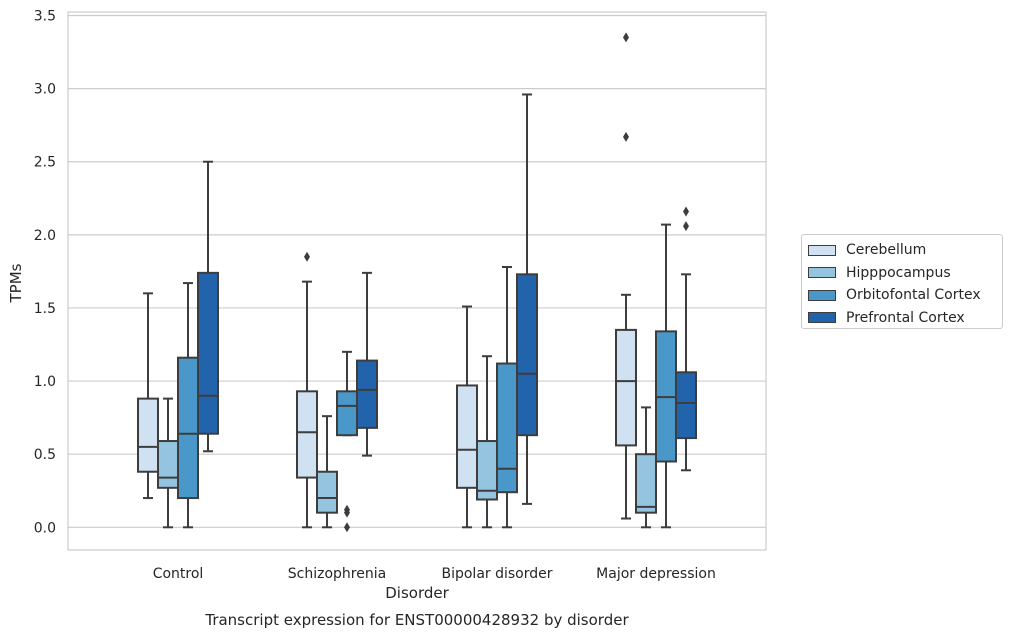 Image resolution: width=1014 pixels, height=637 pixels. I want to click on y-tick-labels: 0.0 0.5 1.0 1.5 2.0 2.5 3.0 3.5, so click(45, 273).